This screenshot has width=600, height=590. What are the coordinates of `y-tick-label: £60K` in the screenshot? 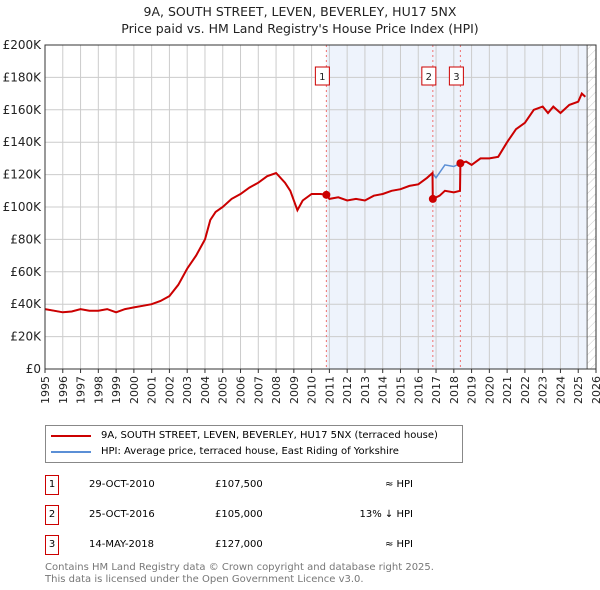 It's located at (26, 272).